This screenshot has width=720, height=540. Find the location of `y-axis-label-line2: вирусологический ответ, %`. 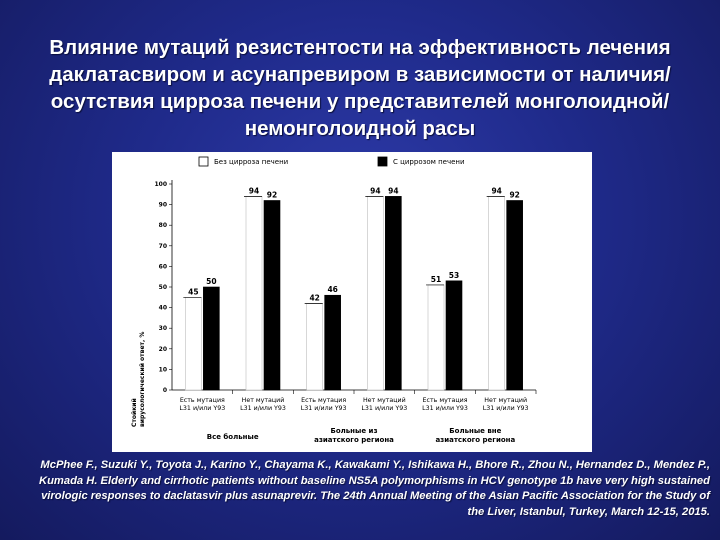

y-axis-label-line2: вирусологический ответ, % is located at coordinates (142, 379).